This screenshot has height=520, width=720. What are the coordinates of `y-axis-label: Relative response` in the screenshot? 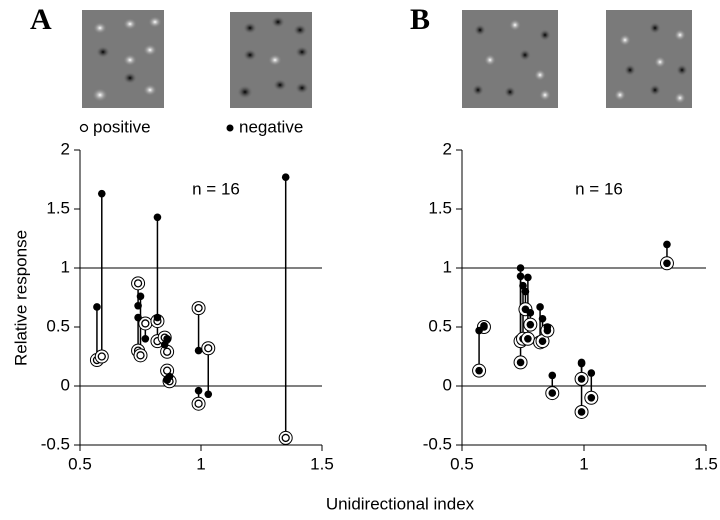 It's located at (20, 298).